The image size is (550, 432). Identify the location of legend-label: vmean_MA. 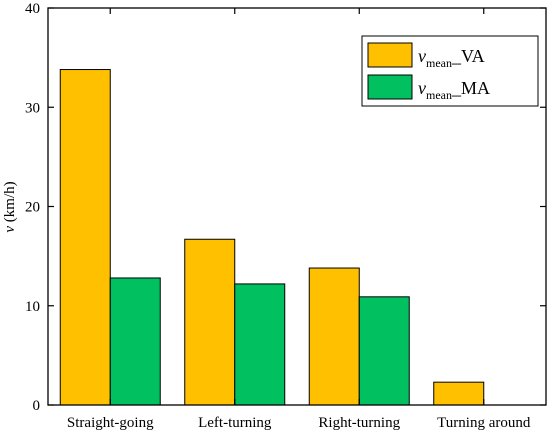
(454, 90).